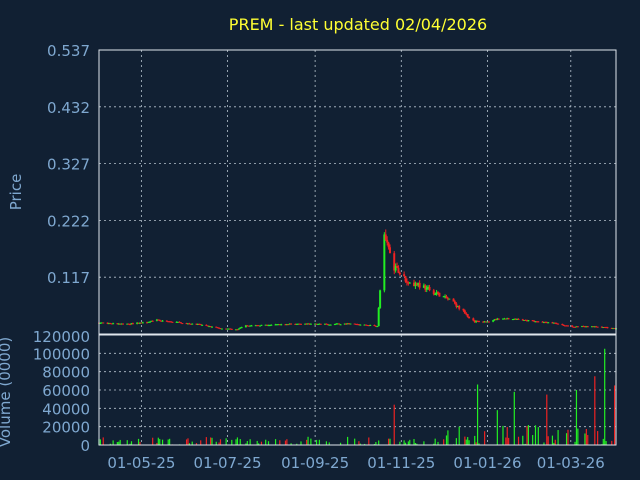 This screenshot has height=480, width=640. I want to click on volume-tick-label: 60000, so click(66, 391).